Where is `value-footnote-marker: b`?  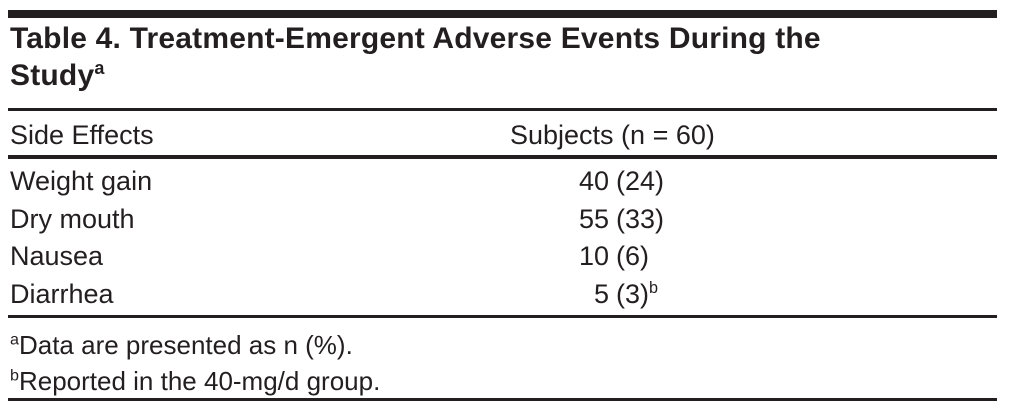 value-footnote-marker: b is located at coordinates (654, 288).